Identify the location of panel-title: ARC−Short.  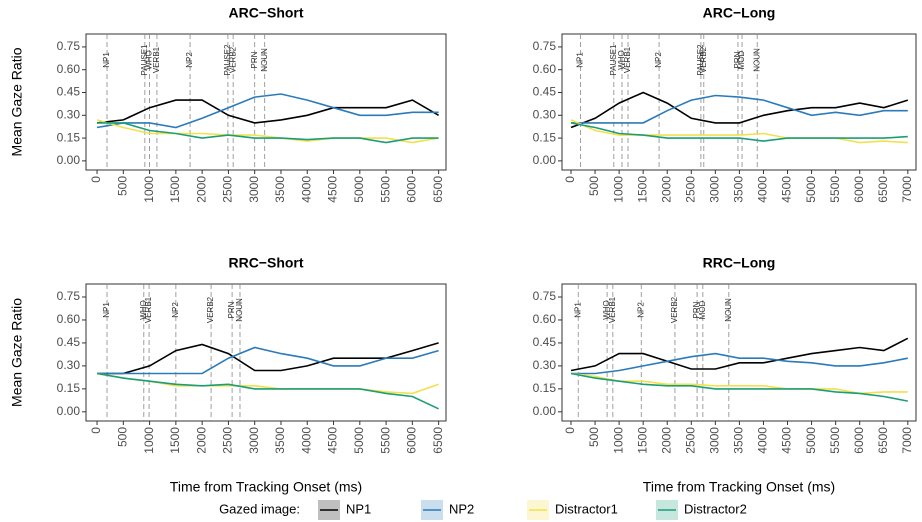
(265, 13).